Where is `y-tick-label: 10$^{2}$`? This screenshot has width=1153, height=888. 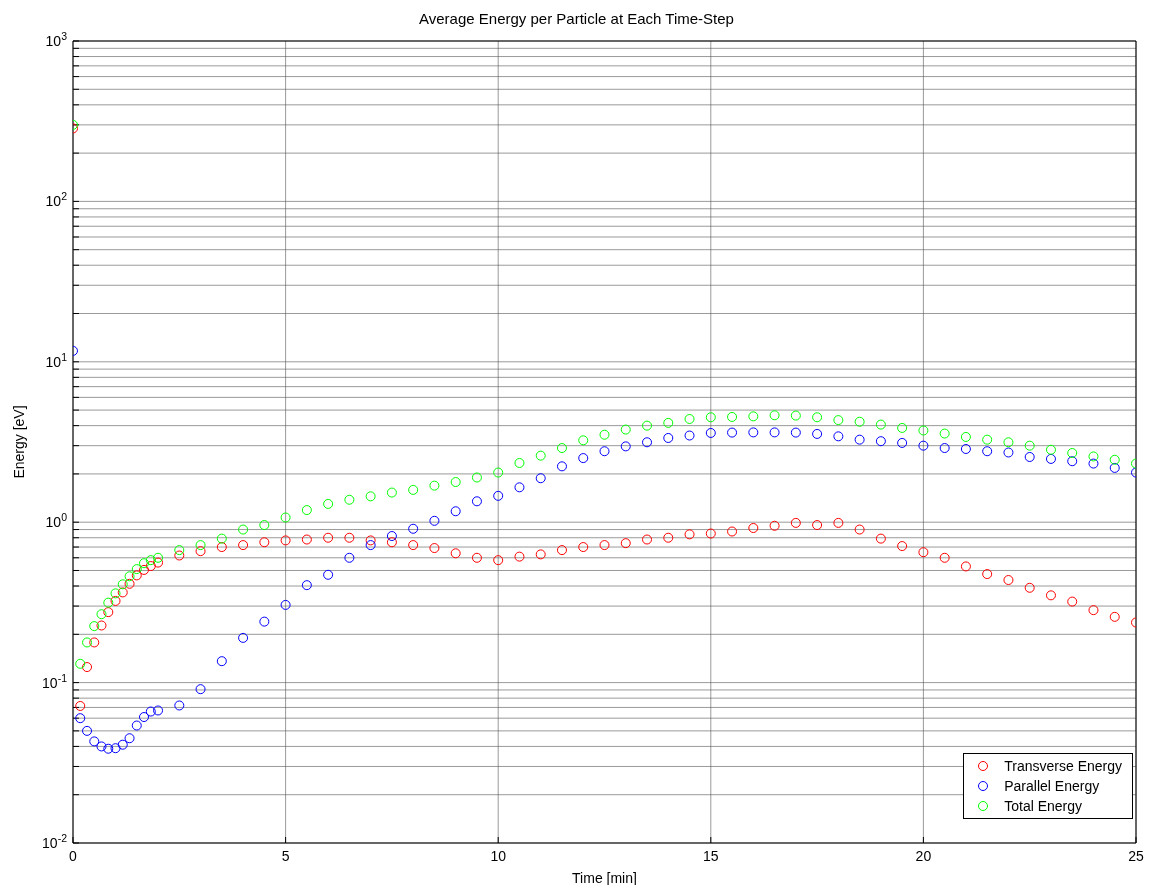 y-tick-label: 10$^{2}$ is located at coordinates (56, 200).